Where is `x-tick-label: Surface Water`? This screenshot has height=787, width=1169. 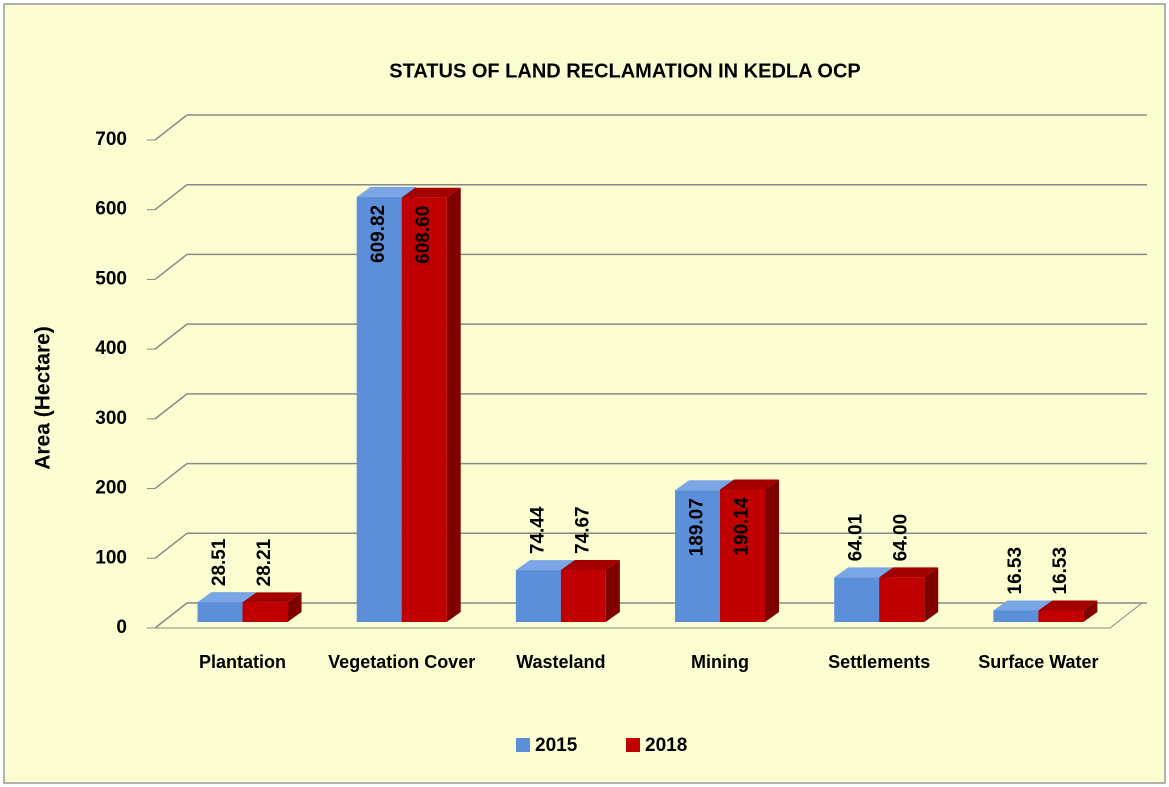
x-tick-label: Surface Water is located at coordinates (1038, 662).